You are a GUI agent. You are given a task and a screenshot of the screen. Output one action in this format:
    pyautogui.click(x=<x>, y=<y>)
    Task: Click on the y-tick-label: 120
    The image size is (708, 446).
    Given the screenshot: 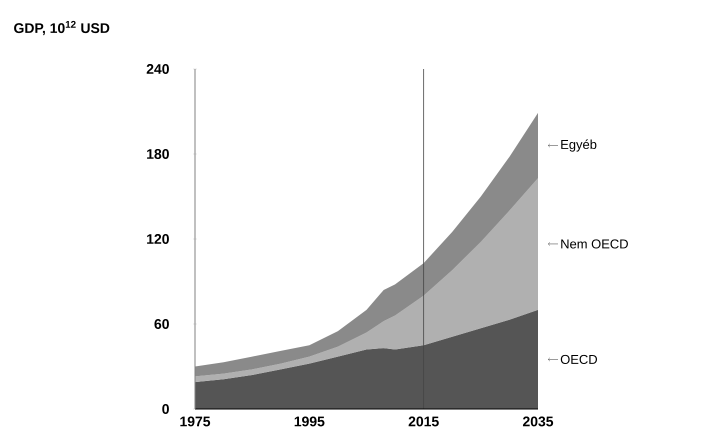 What is the action you would take?
    pyautogui.click(x=158, y=239)
    